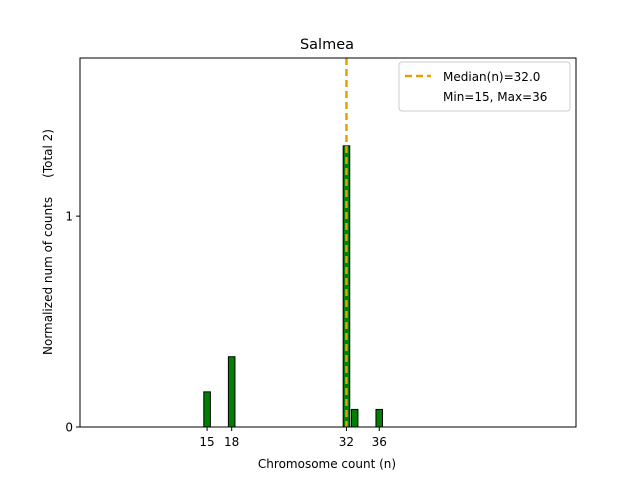 The width and height of the screenshot is (640, 480). I want to click on legend-range-label: Min=15, Max=36, so click(495, 97).